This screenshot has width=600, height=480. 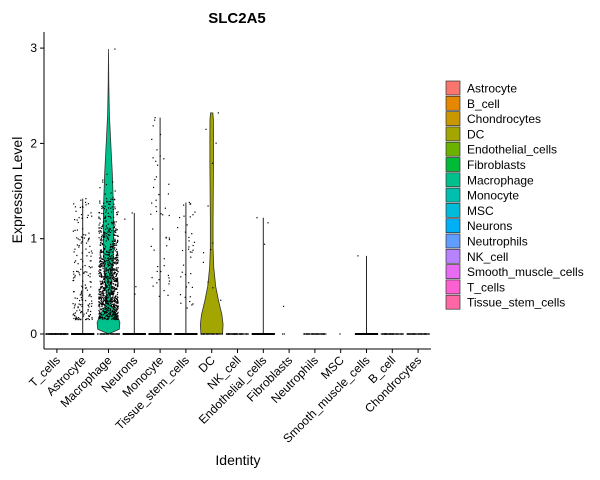 What do you see at coordinates (504, 119) in the screenshot?
I see `legend-label: Chondrocytes` at bounding box center [504, 119].